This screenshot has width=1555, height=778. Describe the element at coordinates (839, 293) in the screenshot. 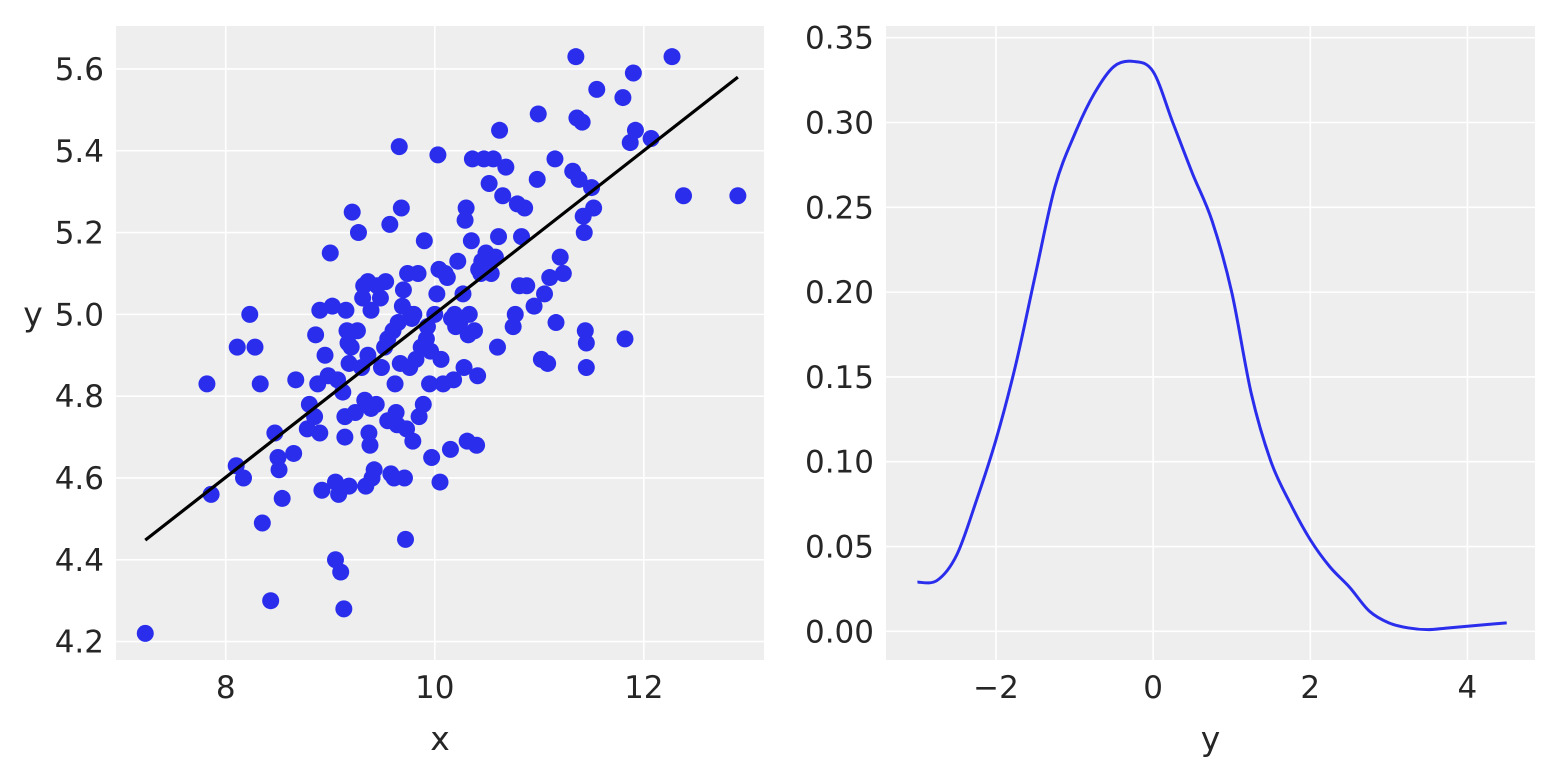

I see `density-y-tick-label: 0.20` at that location.